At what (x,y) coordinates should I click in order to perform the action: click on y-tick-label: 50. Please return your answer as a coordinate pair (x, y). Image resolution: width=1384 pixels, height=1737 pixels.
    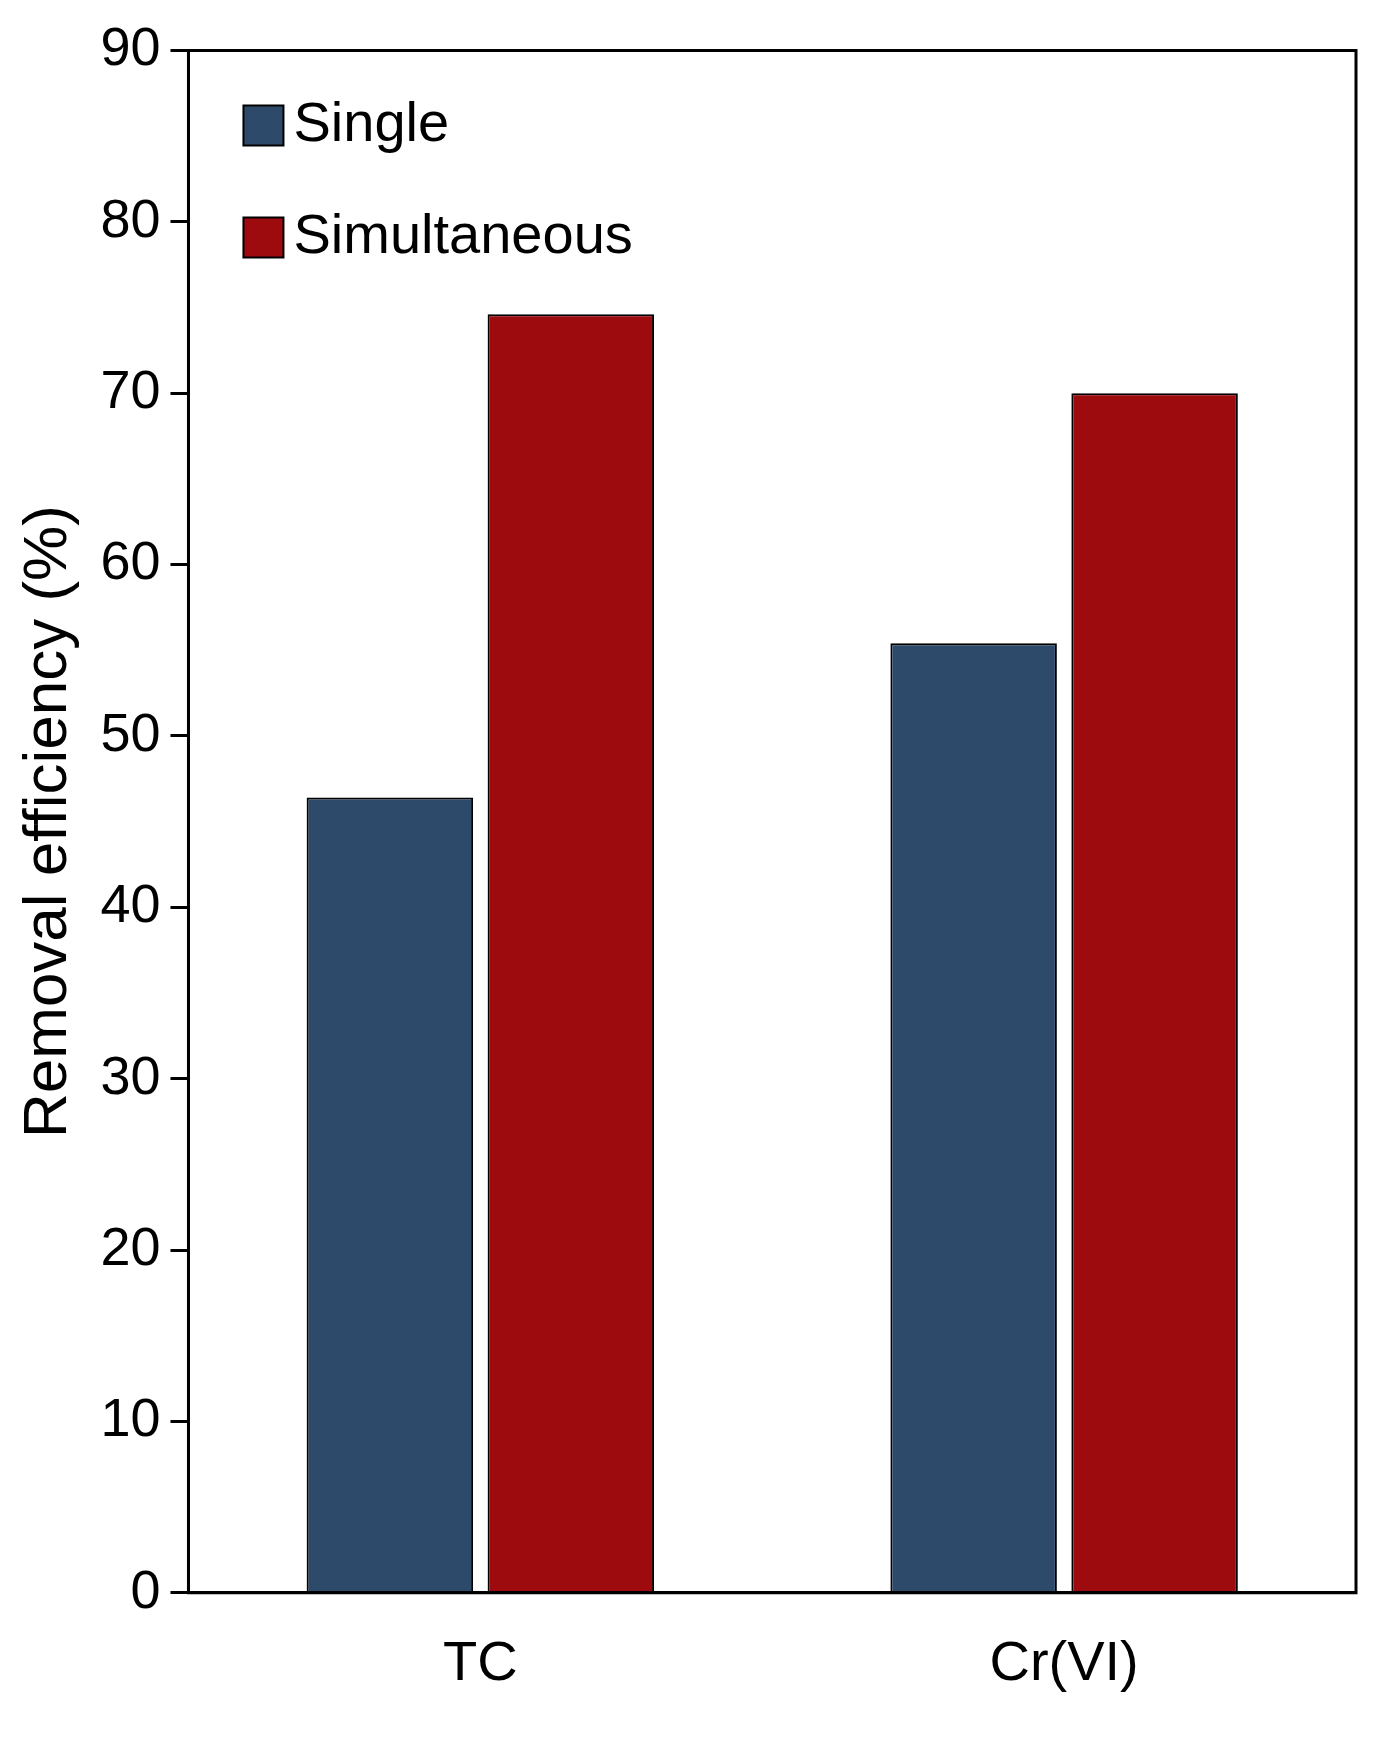
    Looking at the image, I should click on (130, 731).